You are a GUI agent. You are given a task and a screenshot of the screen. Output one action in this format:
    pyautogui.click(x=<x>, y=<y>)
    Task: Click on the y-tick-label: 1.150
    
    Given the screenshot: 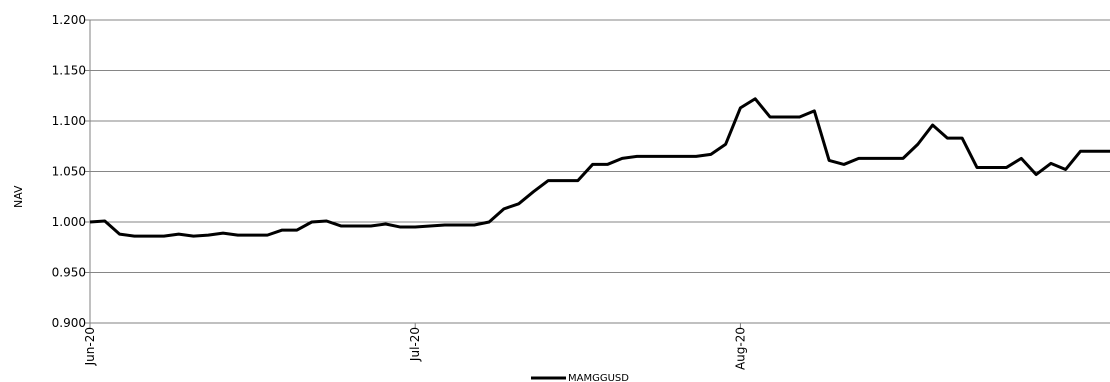 What is the action you would take?
    pyautogui.click(x=69, y=71)
    